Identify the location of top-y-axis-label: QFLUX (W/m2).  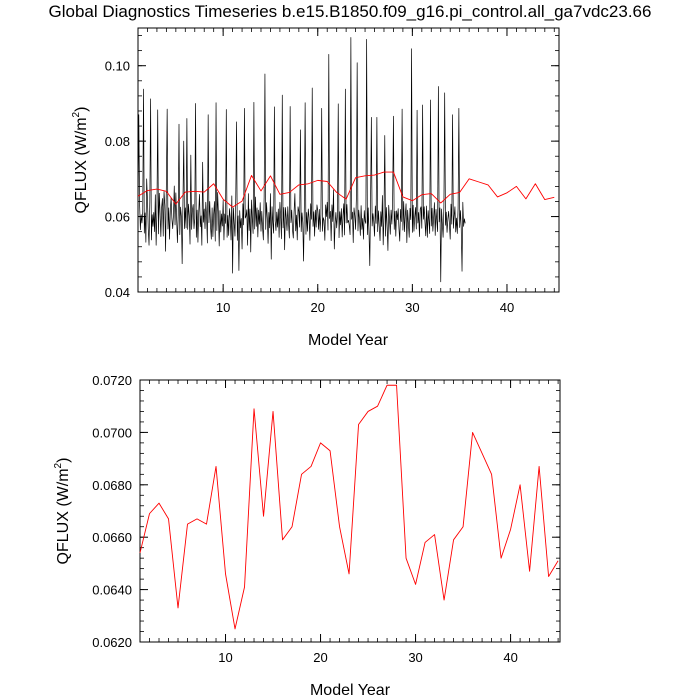
(80, 160).